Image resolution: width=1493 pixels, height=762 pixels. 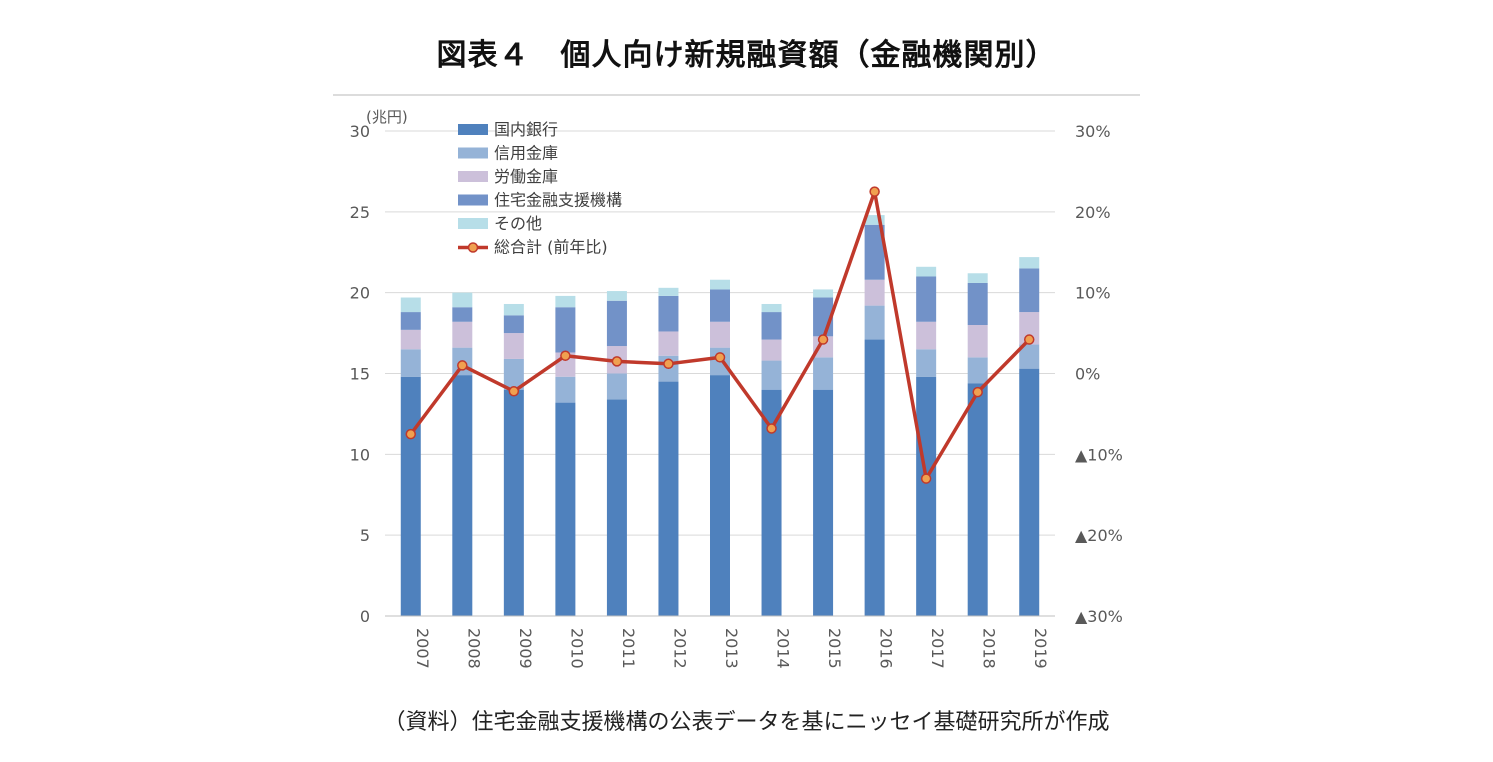 I want to click on y2-tick-label: ▲20%, so click(x=1099, y=535).